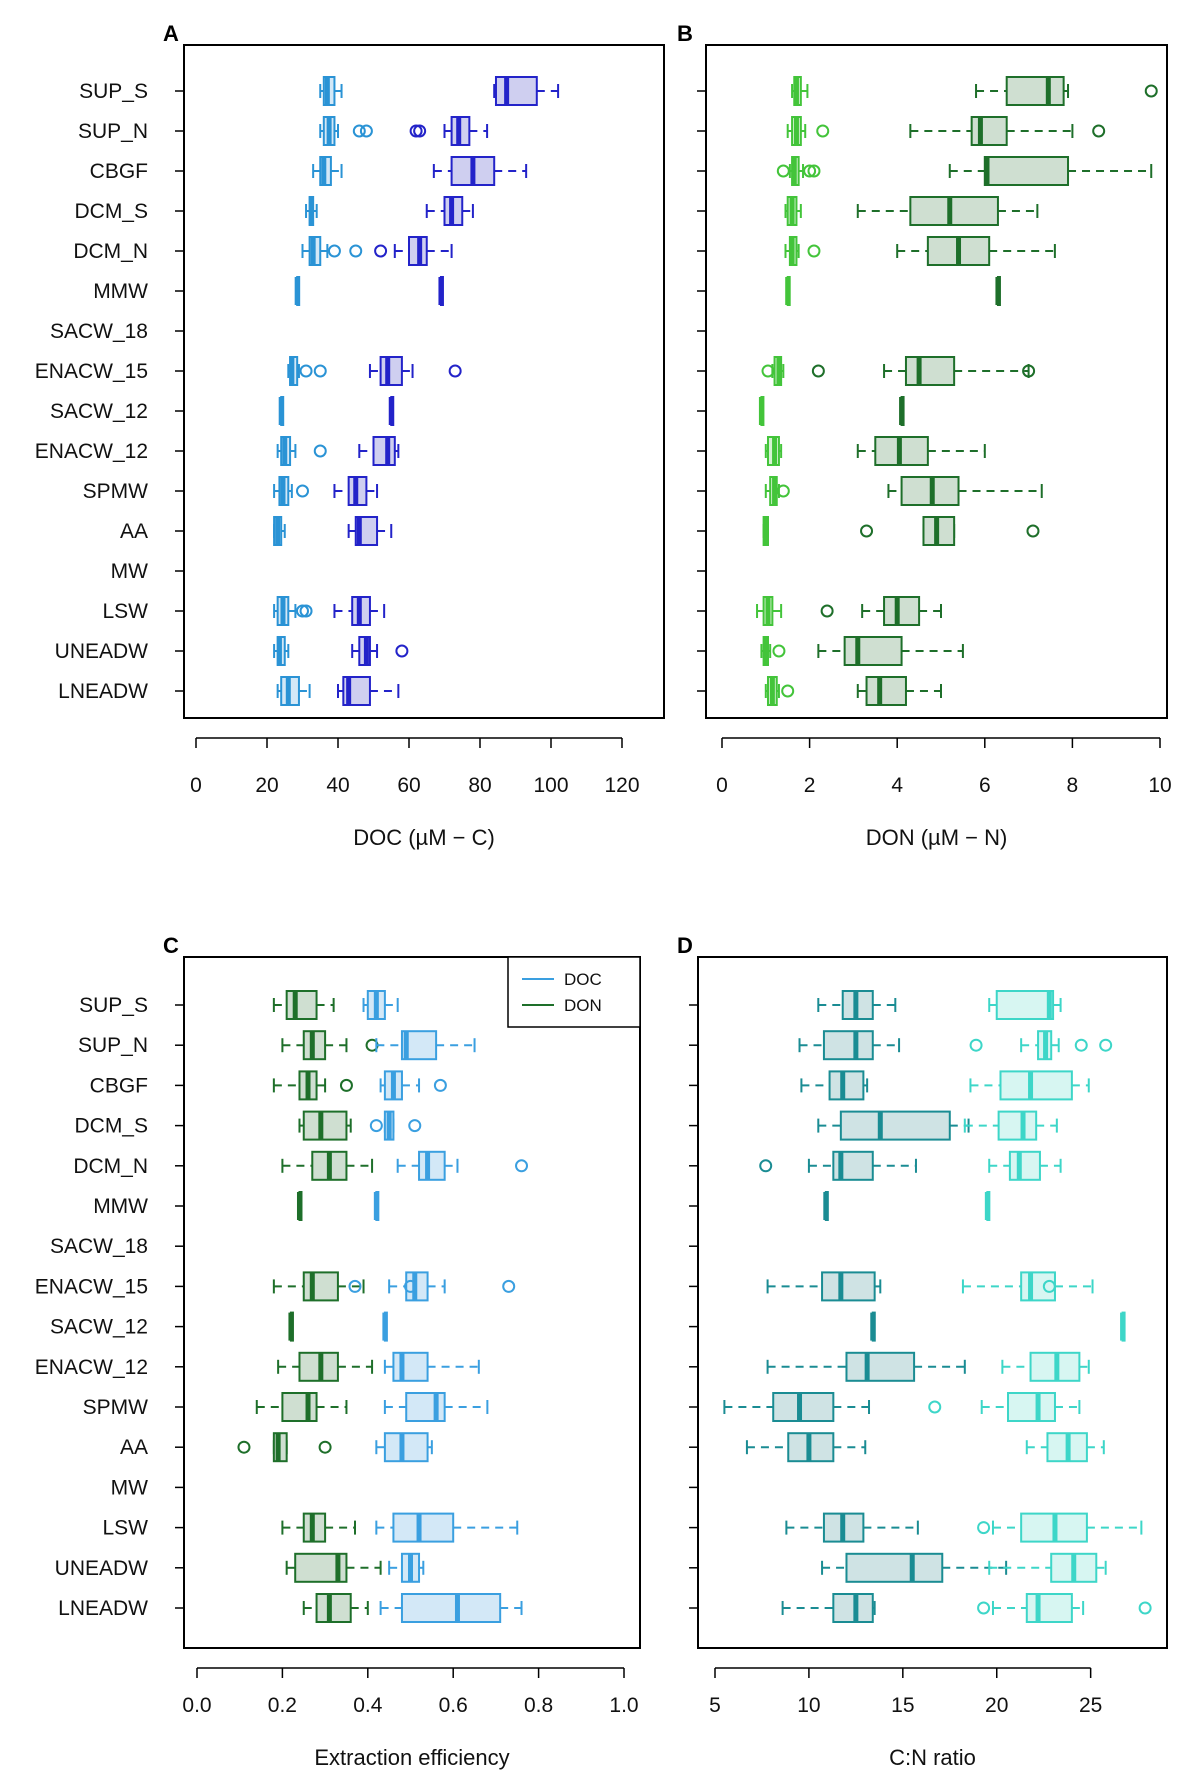  Describe the element at coordinates (583, 979) in the screenshot. I see `legend-label: DOC` at that location.